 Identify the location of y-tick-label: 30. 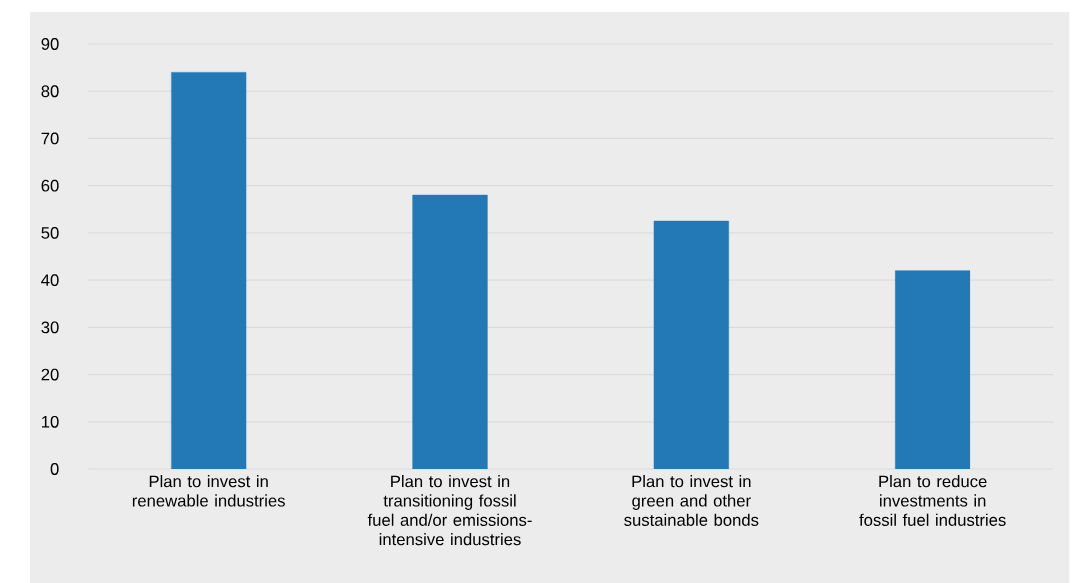
(50, 327).